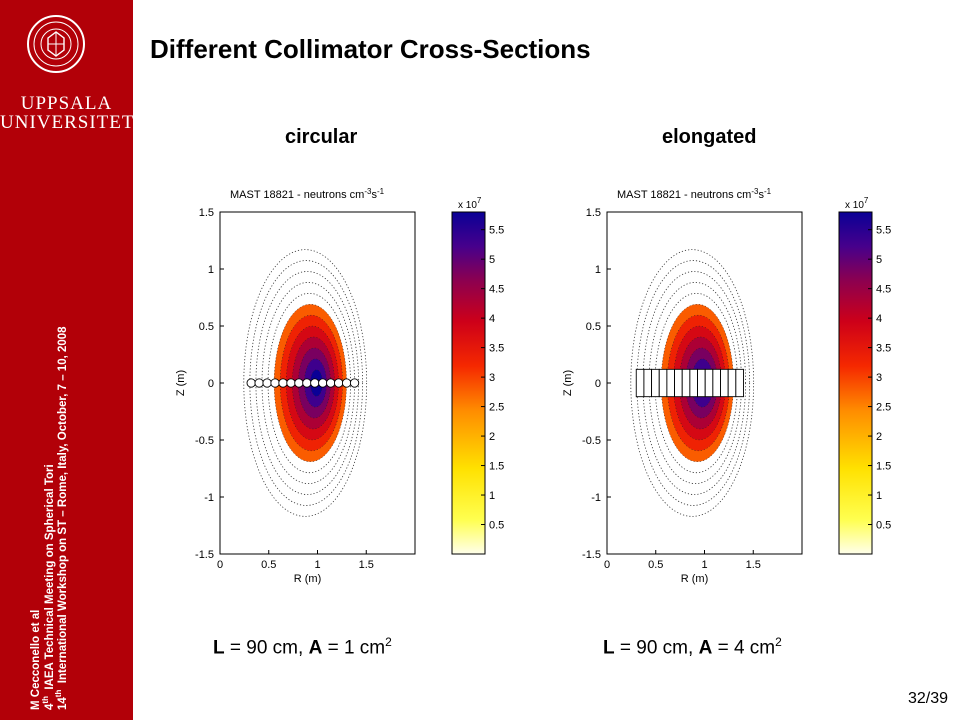  I want to click on equation-circular: L = 90 cm, A = 1 cm2, so click(302, 647).